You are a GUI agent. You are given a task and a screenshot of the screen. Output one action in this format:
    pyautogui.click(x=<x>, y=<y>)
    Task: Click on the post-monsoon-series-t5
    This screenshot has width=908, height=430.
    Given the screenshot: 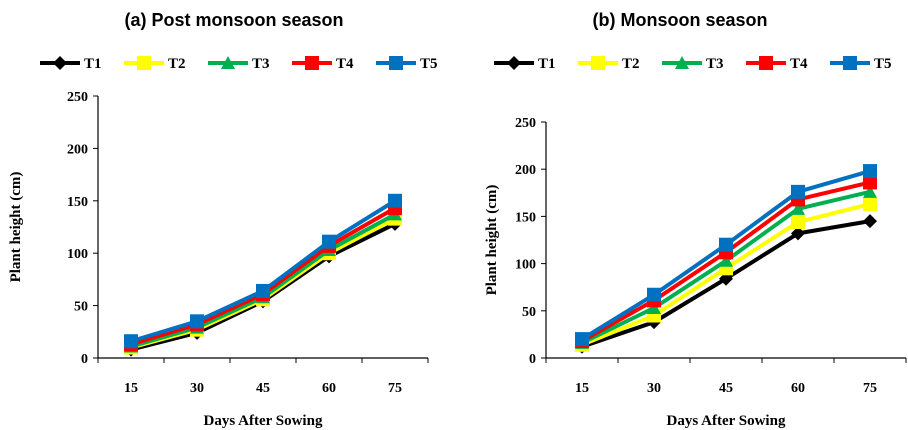 What is the action you would take?
    pyautogui.click(x=263, y=271)
    